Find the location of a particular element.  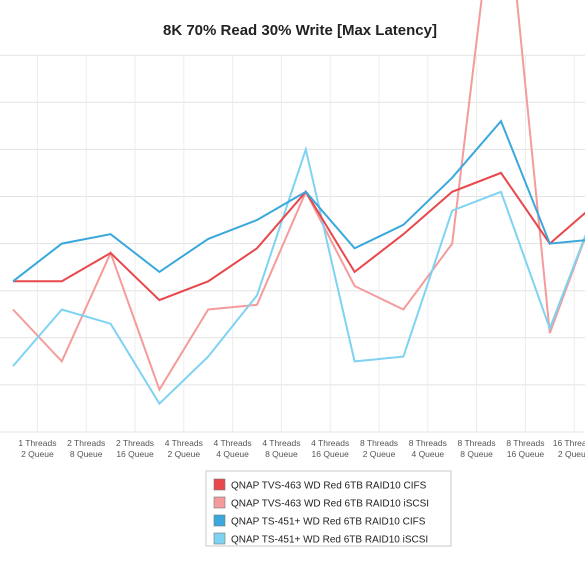

x-tick-label: 4 Threads 2 Queue is located at coordinates (184, 448).